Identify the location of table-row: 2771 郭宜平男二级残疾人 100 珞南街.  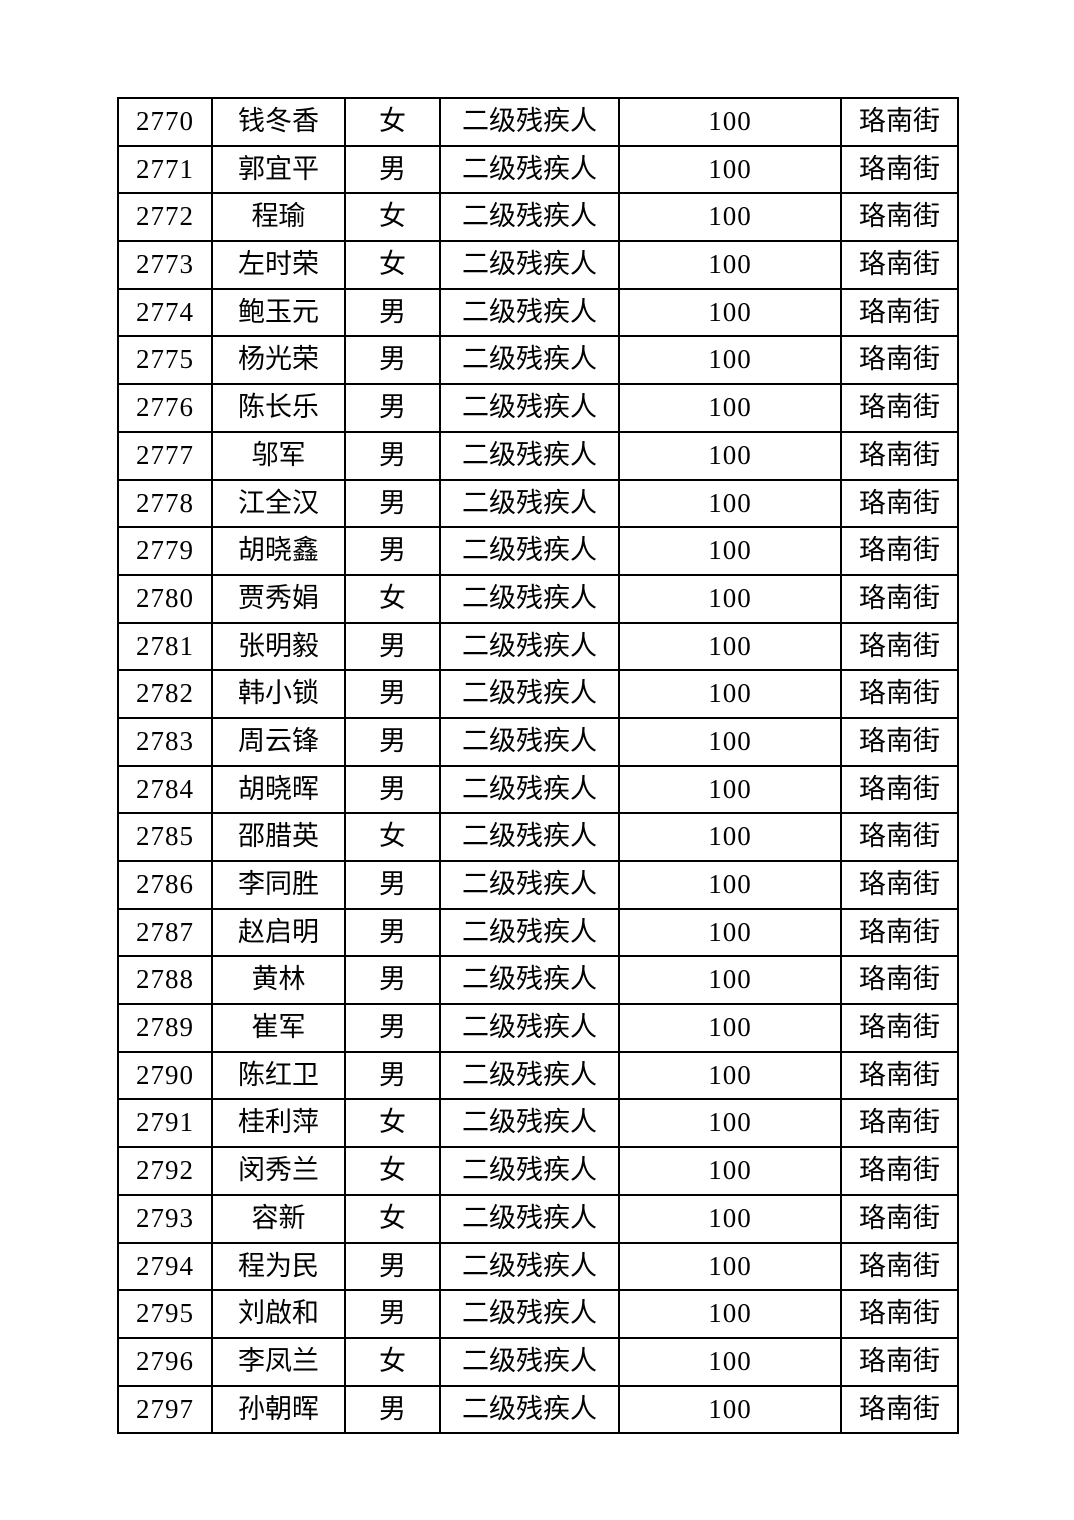
(538, 169).